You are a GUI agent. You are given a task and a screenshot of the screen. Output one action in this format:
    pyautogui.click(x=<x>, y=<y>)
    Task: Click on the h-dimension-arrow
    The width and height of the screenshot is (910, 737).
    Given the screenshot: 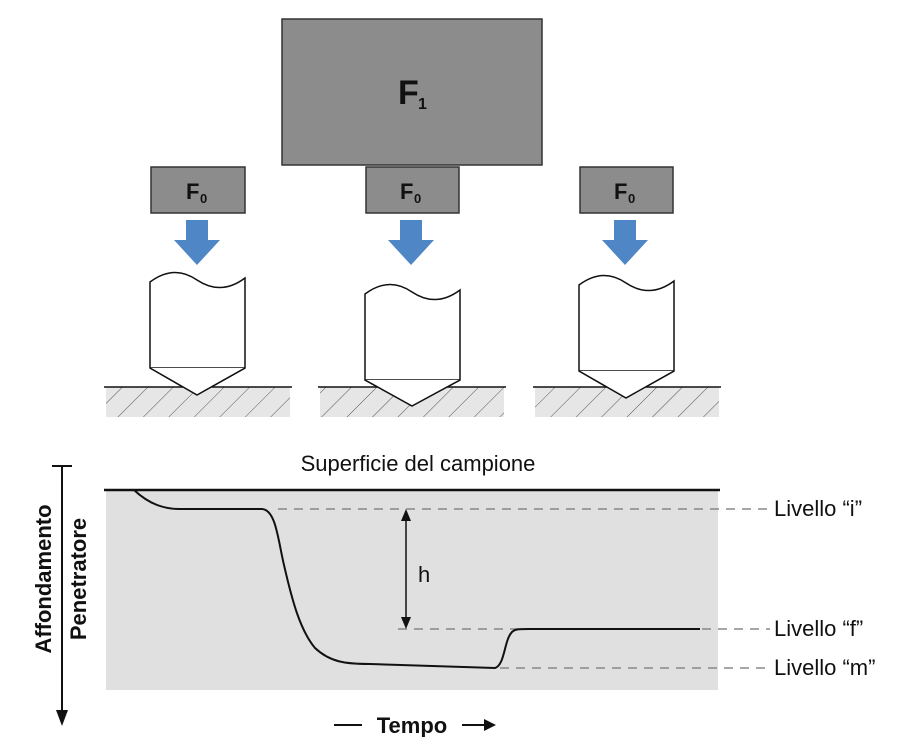 What is the action you would take?
    pyautogui.click(x=406, y=569)
    